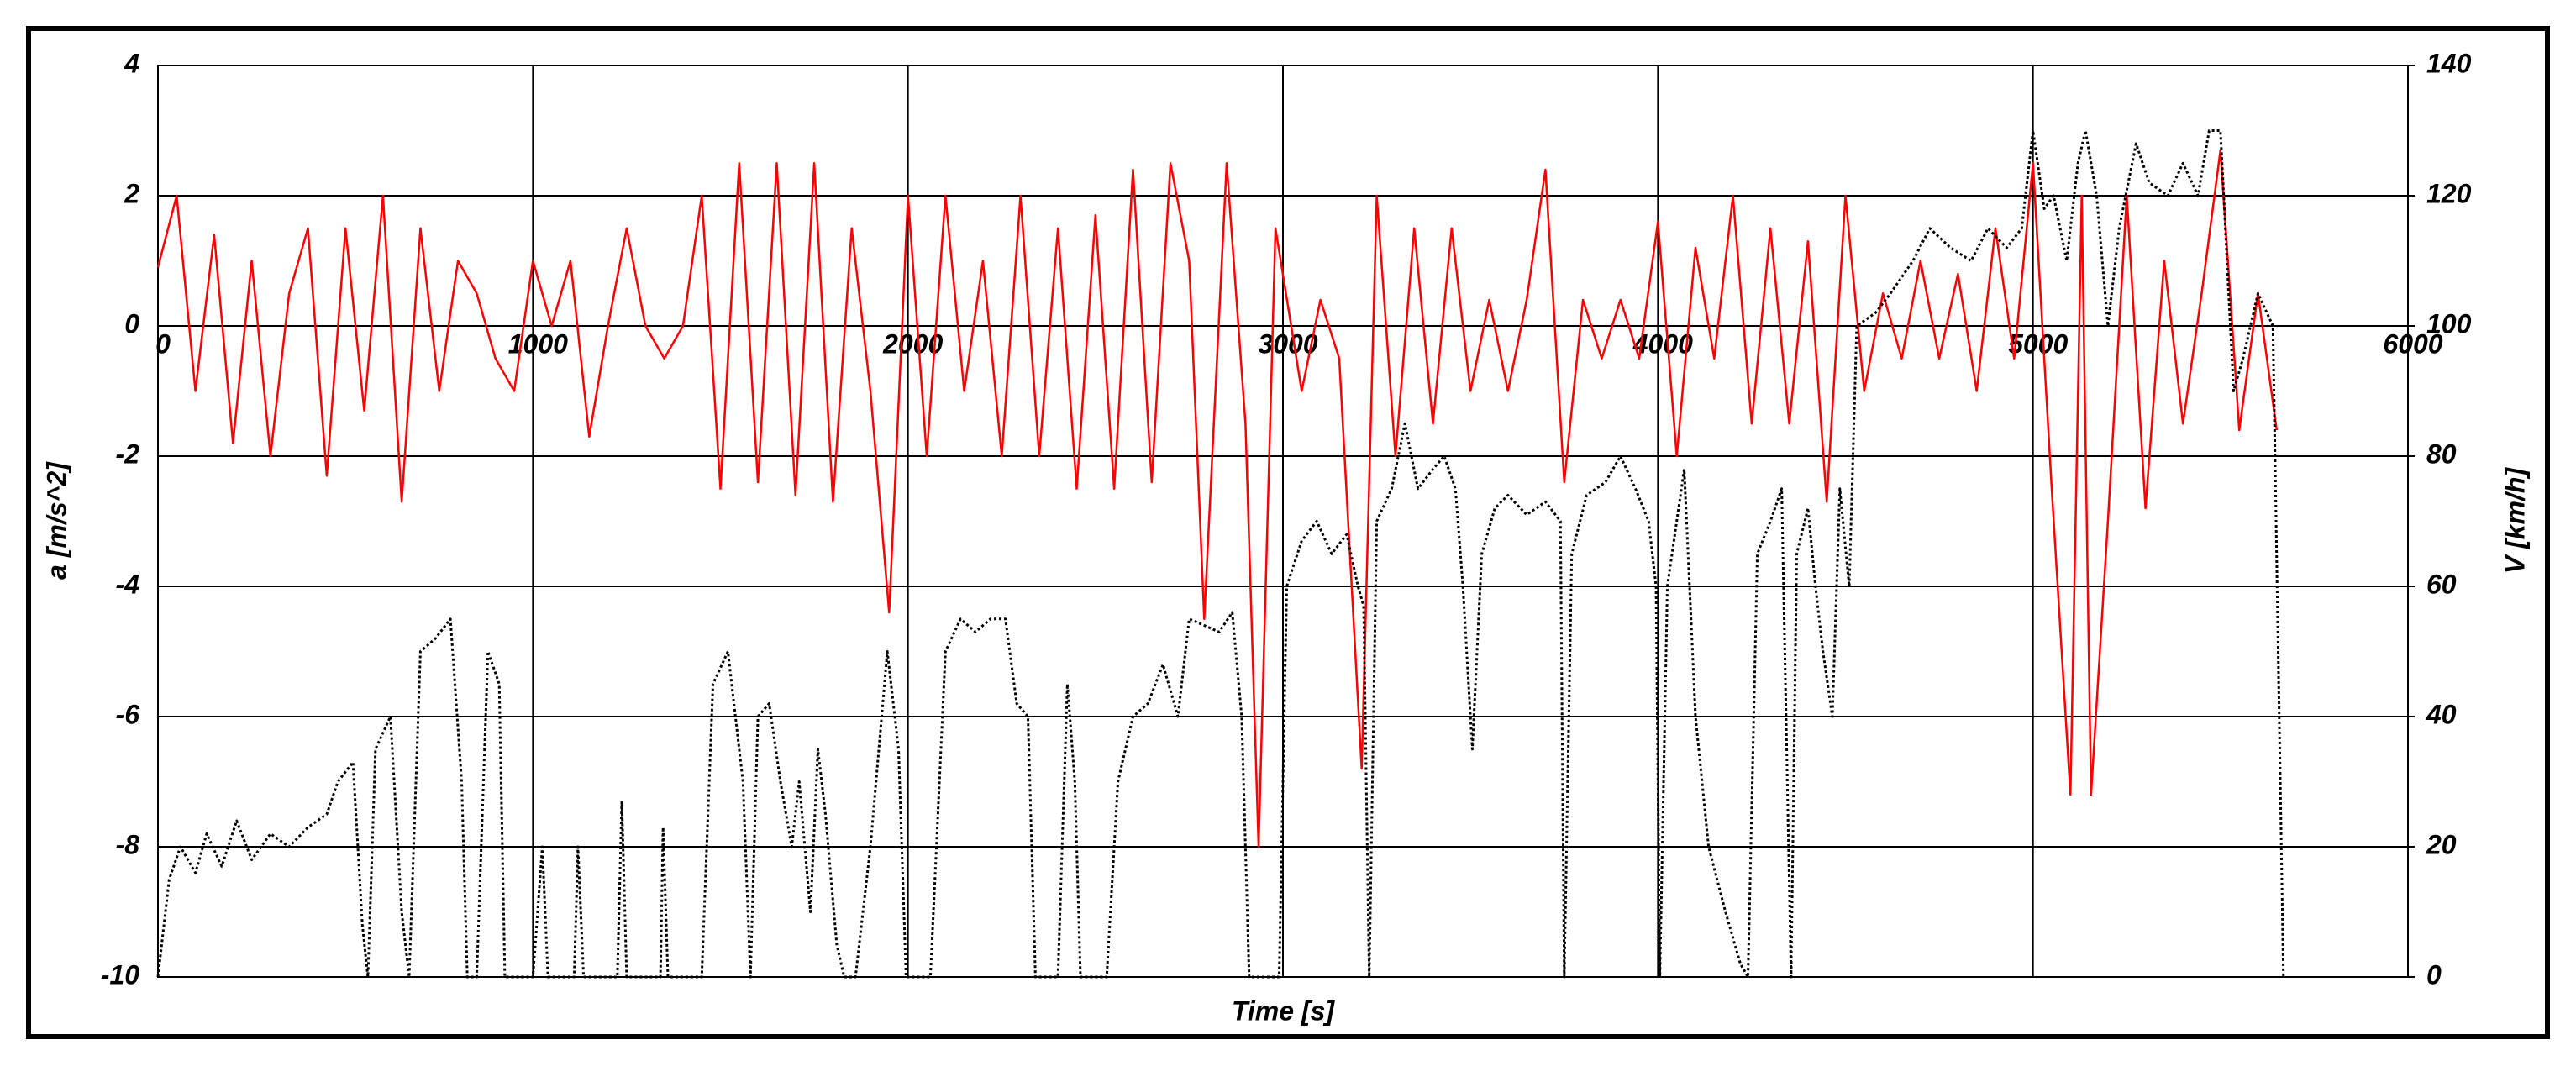 This screenshot has width=2576, height=1066. What do you see at coordinates (131, 63) in the screenshot?
I see `y-tick-label: 4` at bounding box center [131, 63].